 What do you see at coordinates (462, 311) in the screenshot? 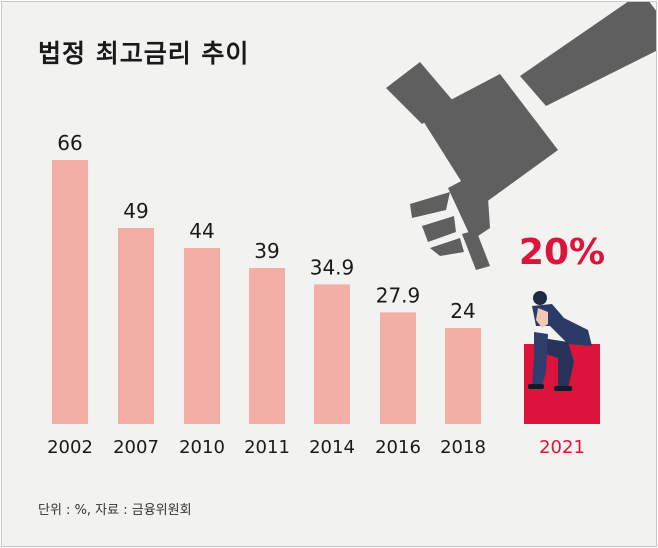
I see `value-label-2018: 24` at bounding box center [462, 311].